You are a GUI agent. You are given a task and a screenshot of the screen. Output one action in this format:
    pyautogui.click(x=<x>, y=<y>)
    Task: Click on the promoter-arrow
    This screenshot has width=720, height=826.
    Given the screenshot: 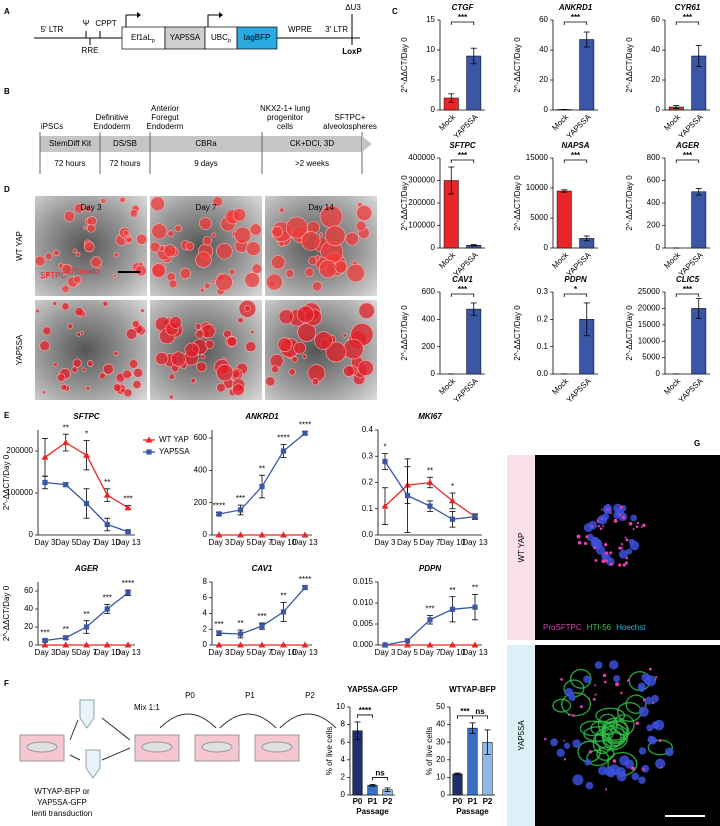 What is the action you would take?
    pyautogui.click(x=213, y=20)
    